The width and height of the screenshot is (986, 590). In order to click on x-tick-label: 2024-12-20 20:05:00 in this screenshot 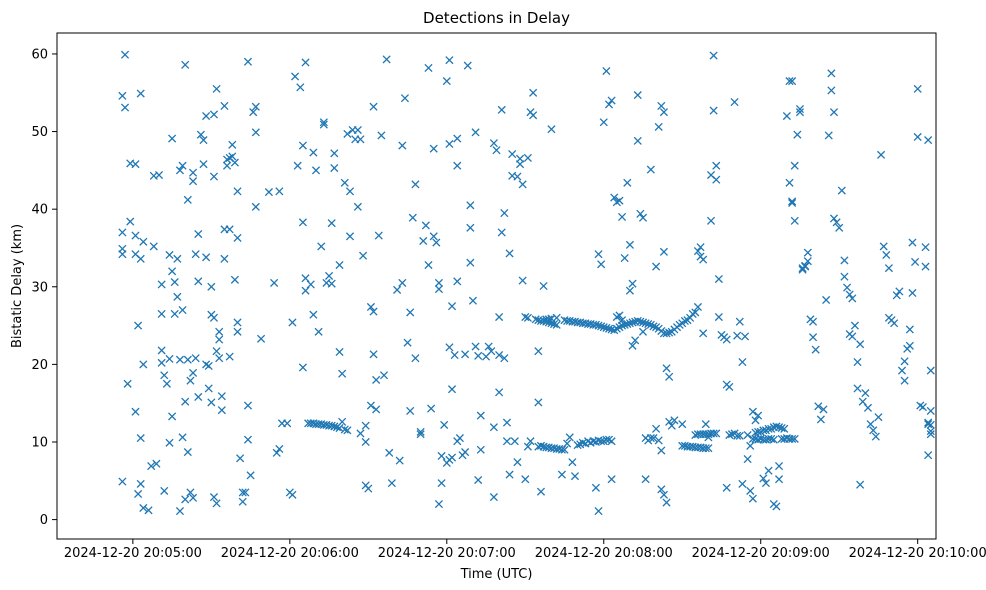, I will do `click(133, 553)`.